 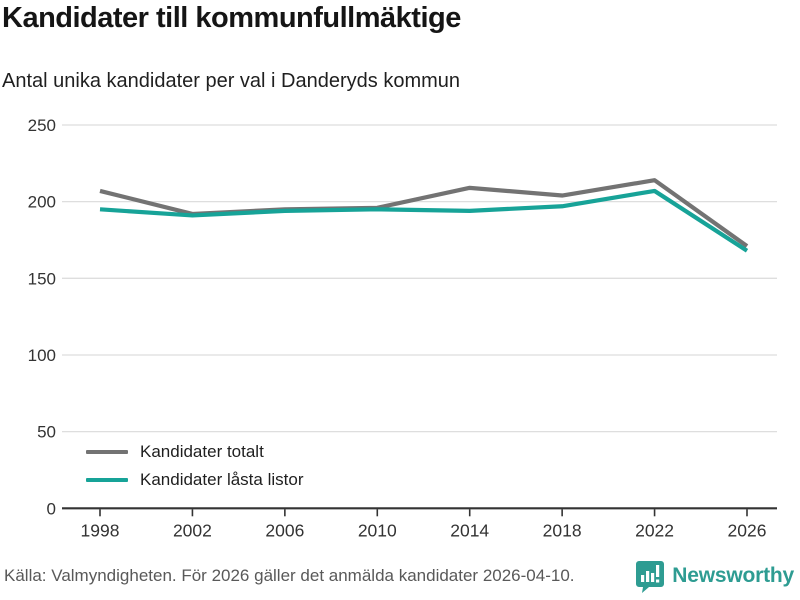 I want to click on legend-label-locked-lists: Kandidater låsta listor, so click(x=222, y=479).